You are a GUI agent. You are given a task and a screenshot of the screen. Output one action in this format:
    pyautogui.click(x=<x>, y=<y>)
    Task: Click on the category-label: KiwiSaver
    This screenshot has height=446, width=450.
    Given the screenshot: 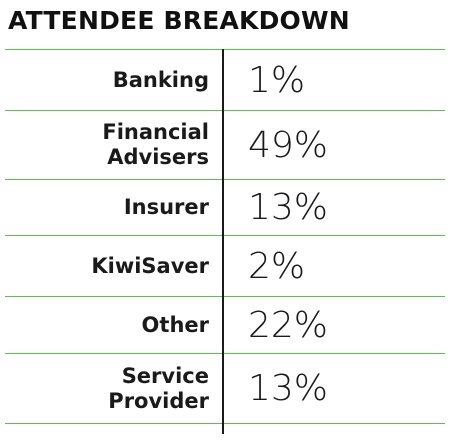 What is the action you would take?
    pyautogui.click(x=150, y=265)
    